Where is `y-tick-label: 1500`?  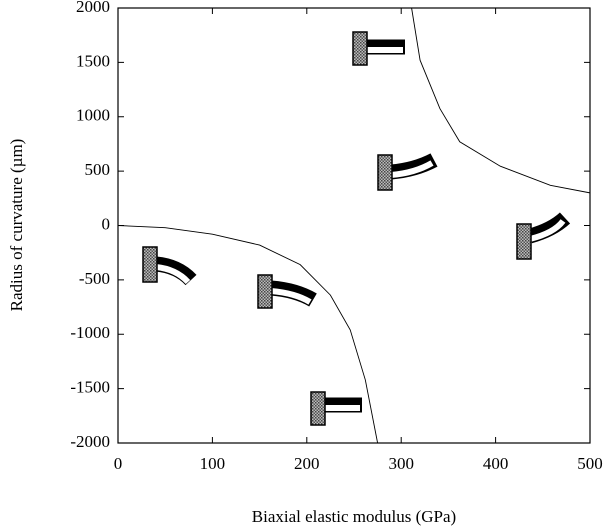 y-tick-label: 1500 is located at coordinates (93, 60).